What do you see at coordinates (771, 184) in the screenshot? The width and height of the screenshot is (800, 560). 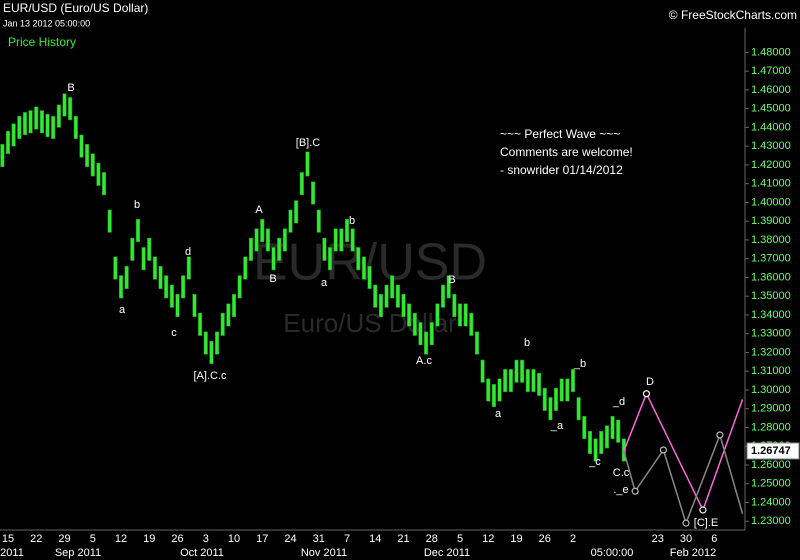 I see `y-tick-label: 1.41000` at bounding box center [771, 184].